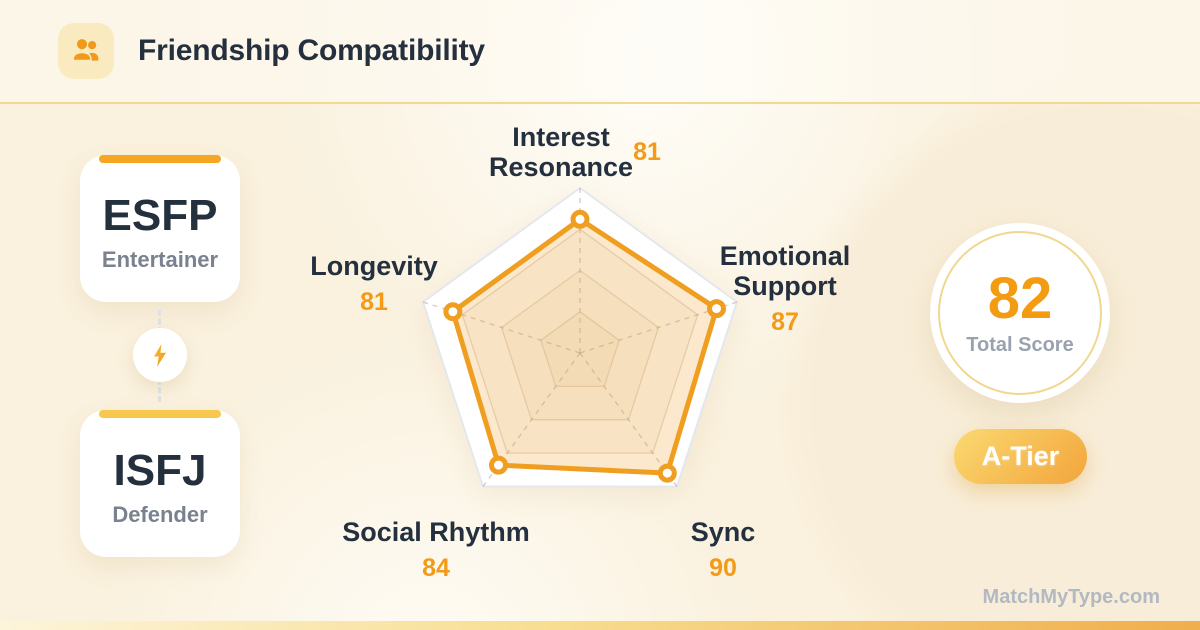 The width and height of the screenshot is (1200, 630). What do you see at coordinates (160, 470) in the screenshot?
I see `type-code: ISFJ` at bounding box center [160, 470].